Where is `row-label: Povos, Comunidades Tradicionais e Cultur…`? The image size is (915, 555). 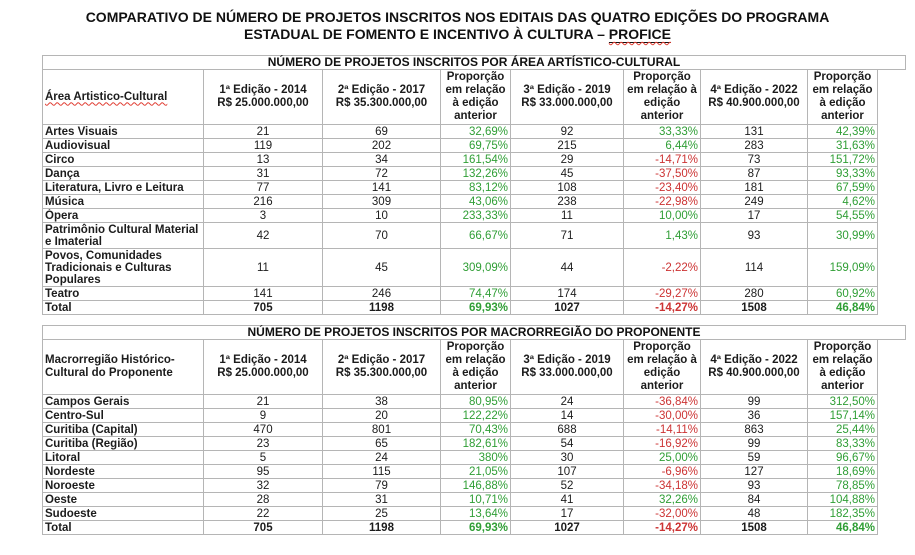 row-label: Povos, Comunidades Tradicionais e Cultur… is located at coordinates (123, 267).